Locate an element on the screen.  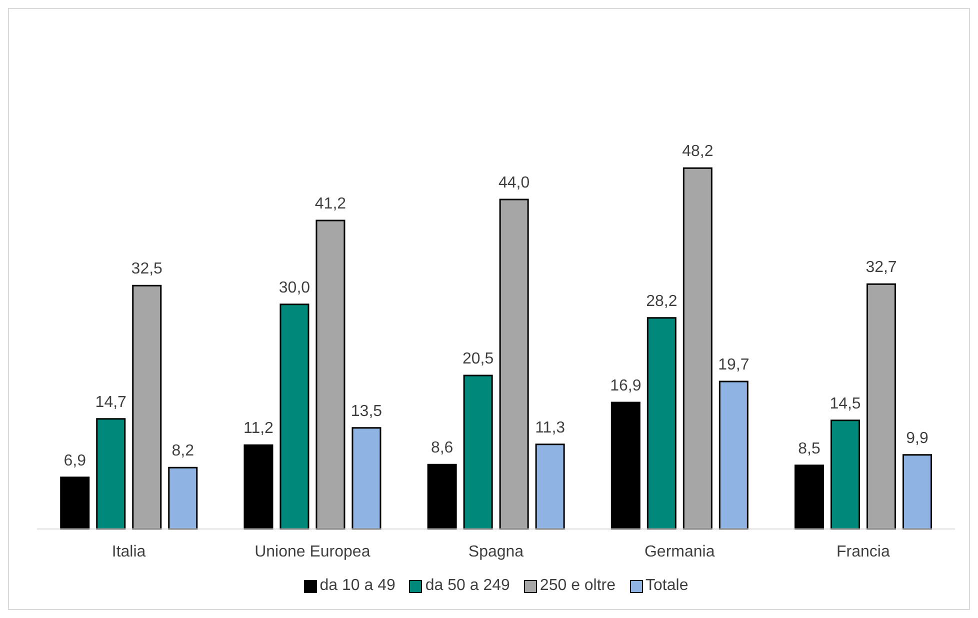
data-label: 14,7 is located at coordinates (111, 402).